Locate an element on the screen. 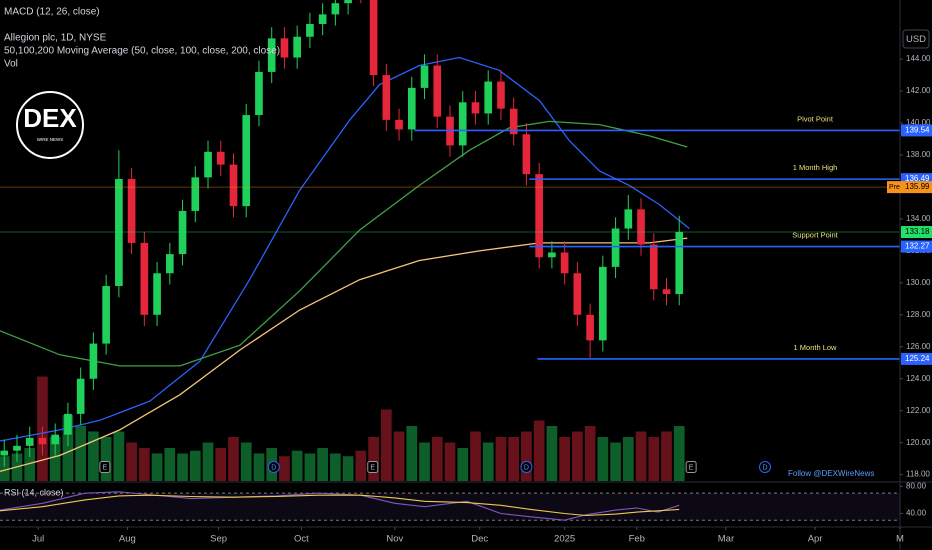 This screenshot has width=932, height=550. level-label: Support Point is located at coordinates (815, 235).